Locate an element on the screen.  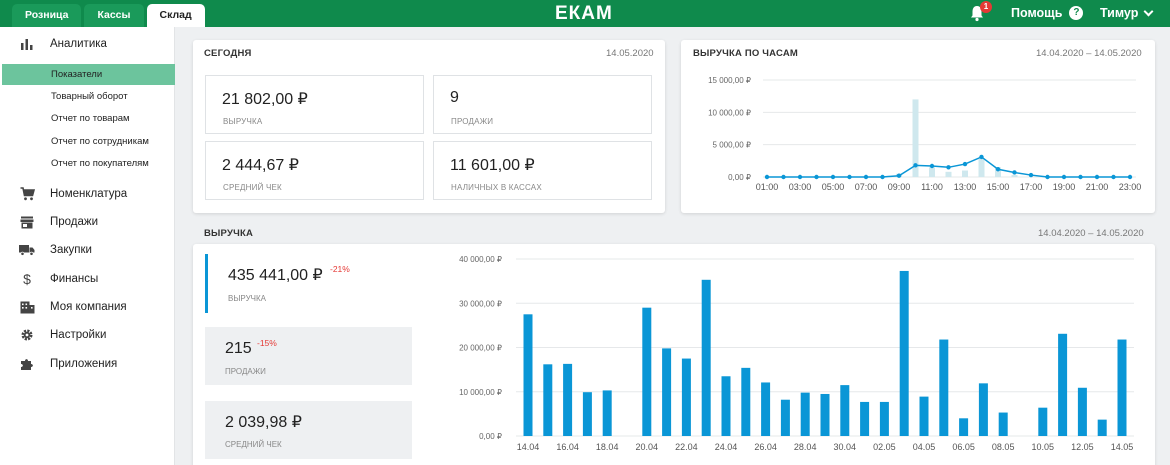
stat-revenue: 21 802,00 ₽ ВЫРУЧКА is located at coordinates (314, 104).